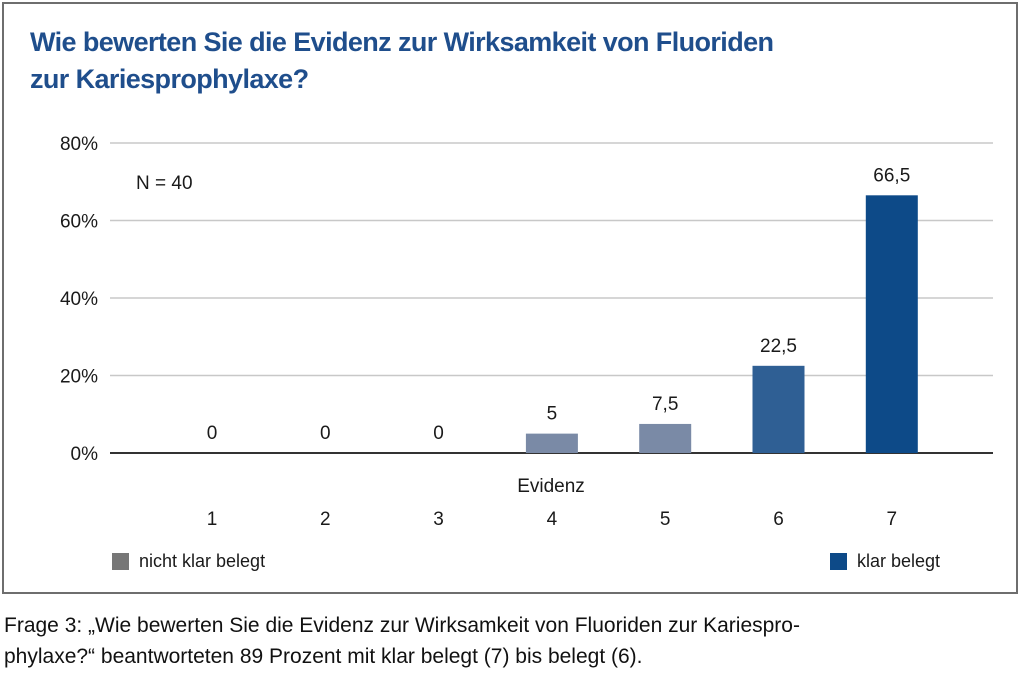 The width and height of the screenshot is (1024, 681). I want to click on y-tick-label: 0%, so click(85, 454).